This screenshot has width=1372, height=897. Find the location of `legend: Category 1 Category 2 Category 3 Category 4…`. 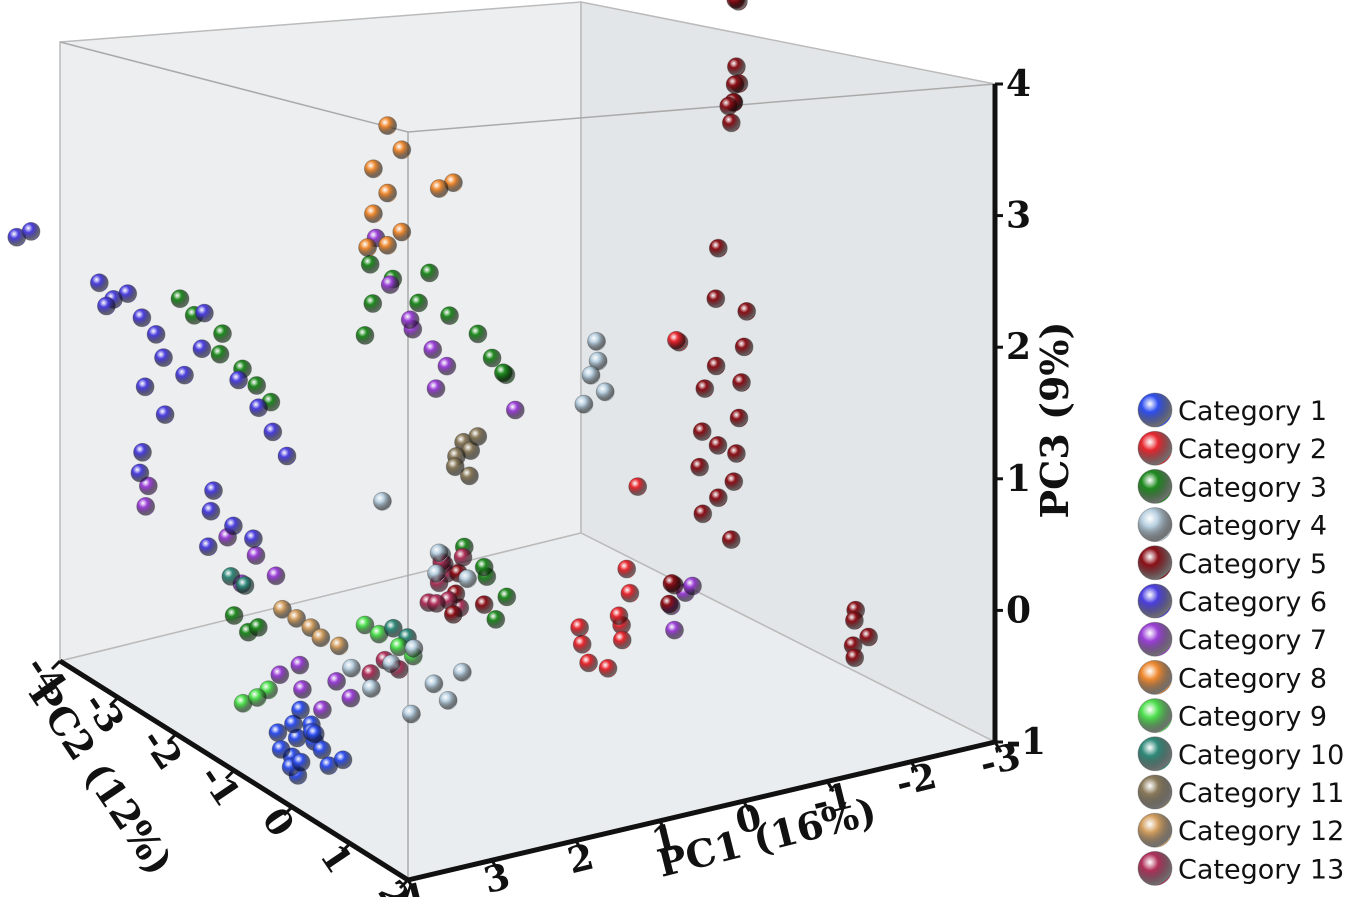

legend: Category 1 Category 2 Category 3 Category 4… is located at coordinates (1240, 639).